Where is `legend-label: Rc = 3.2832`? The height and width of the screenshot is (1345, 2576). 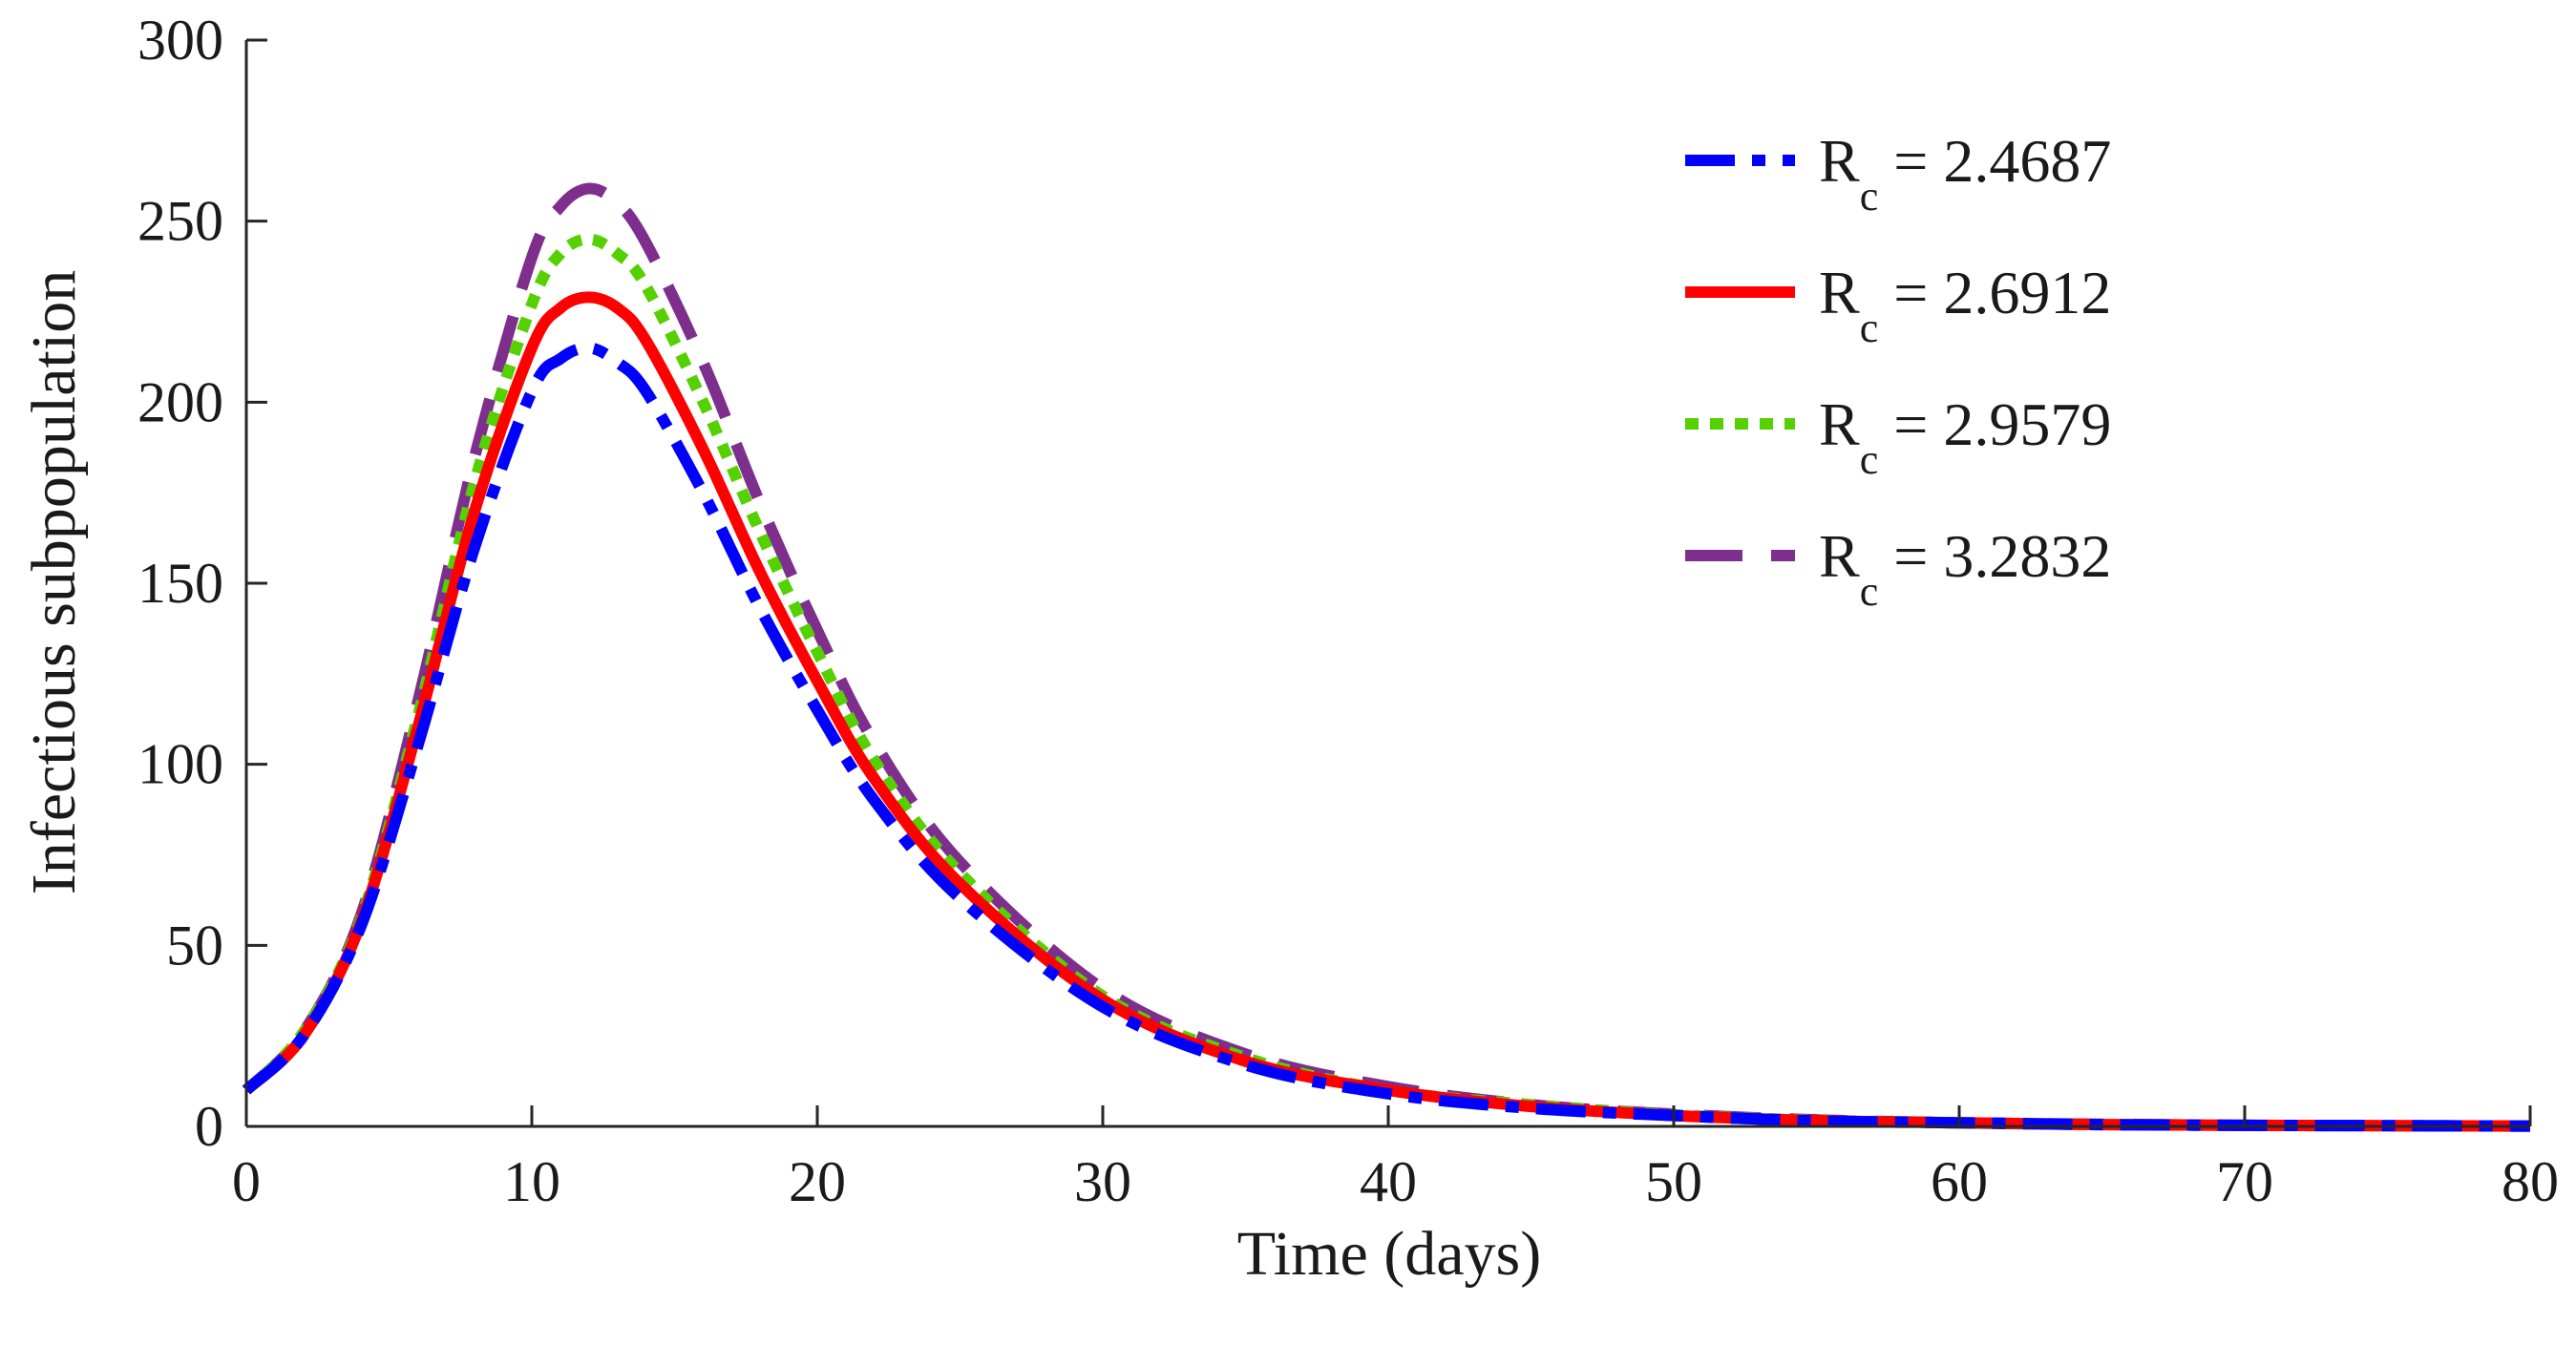
legend-label: Rc = 3.2832 is located at coordinates (1965, 568).